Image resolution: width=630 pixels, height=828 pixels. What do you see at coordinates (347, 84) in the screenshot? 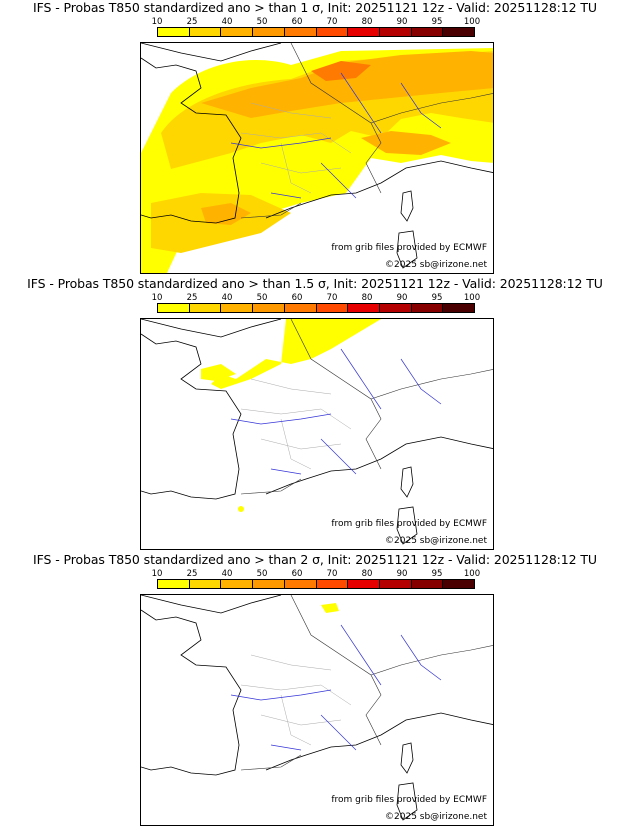
I see `prob-field-high` at bounding box center [347, 84].